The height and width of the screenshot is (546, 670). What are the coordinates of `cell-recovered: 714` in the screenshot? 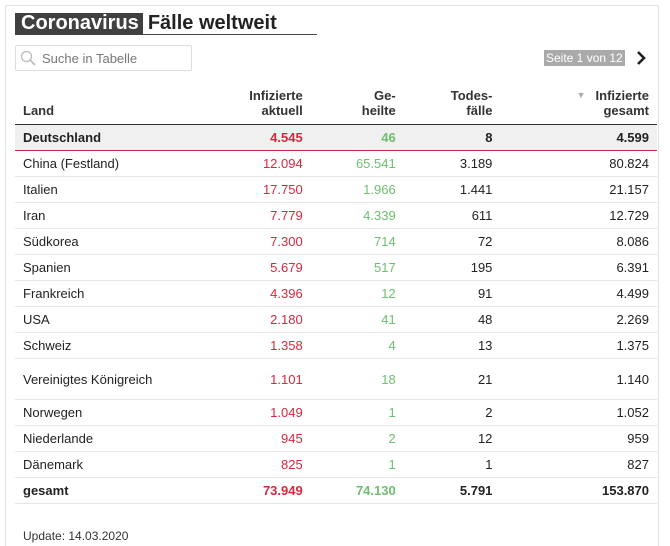 It's located at (357, 241).